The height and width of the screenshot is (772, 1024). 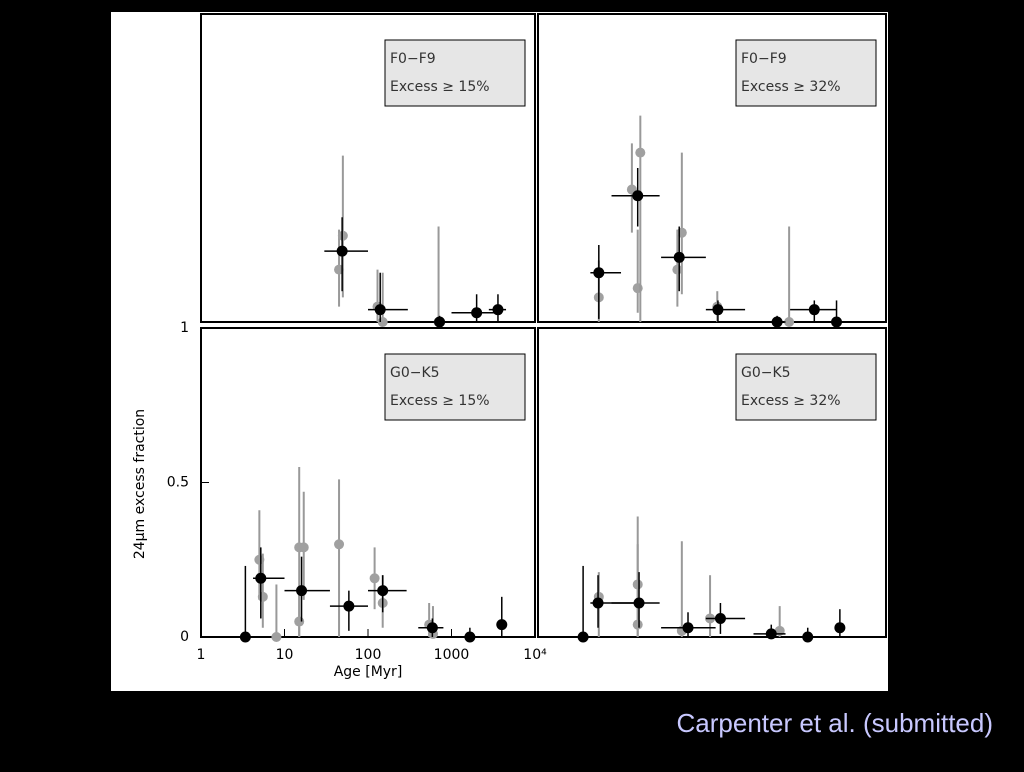 I want to click on x-axis-label: Age [Myr], so click(x=368, y=672).